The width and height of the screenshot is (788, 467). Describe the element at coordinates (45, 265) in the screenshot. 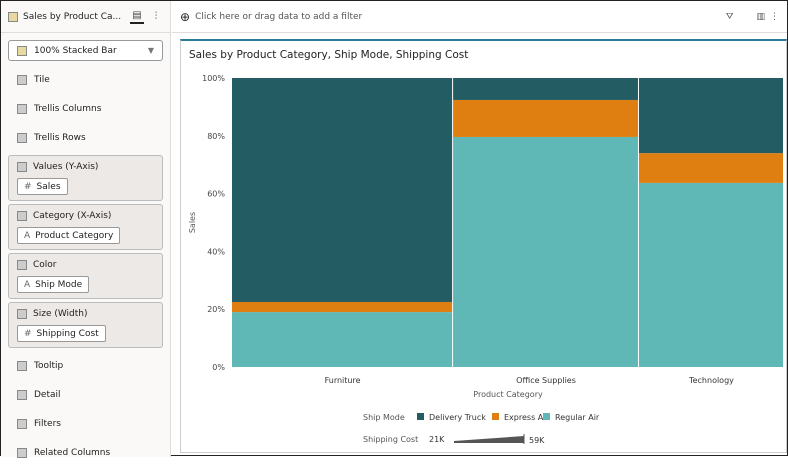

I see `zone-label: Color` at that location.